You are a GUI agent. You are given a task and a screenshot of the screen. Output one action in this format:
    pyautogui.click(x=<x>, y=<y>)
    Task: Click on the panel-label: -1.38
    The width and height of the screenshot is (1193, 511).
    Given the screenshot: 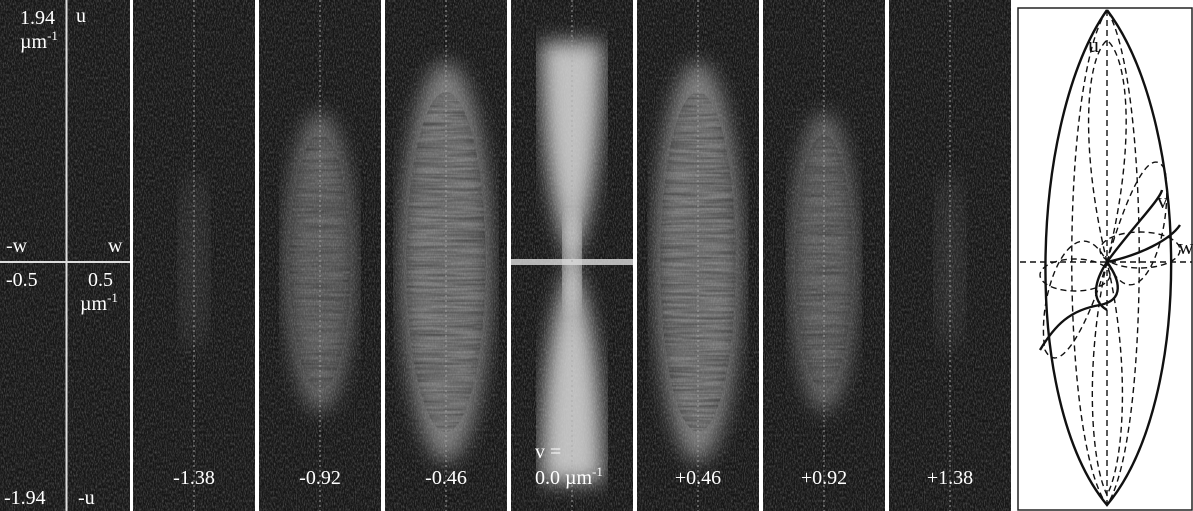 What is the action you would take?
    pyautogui.click(x=194, y=478)
    